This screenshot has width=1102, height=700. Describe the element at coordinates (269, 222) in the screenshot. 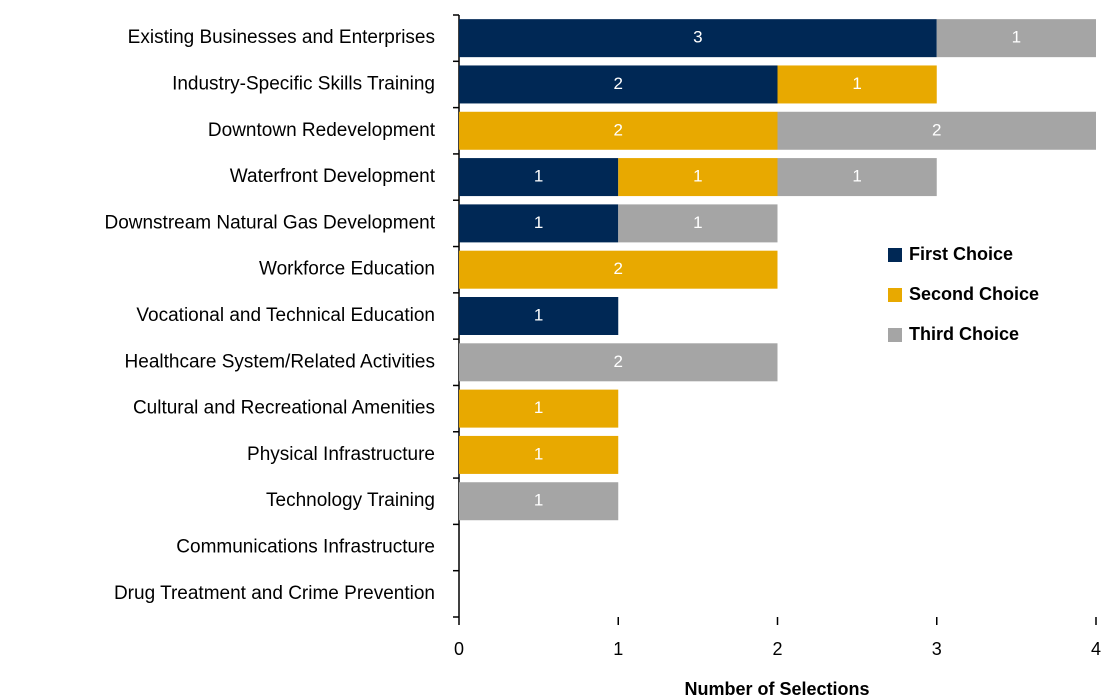

I see `category-label: Downstream Natural Gas Development` at that location.